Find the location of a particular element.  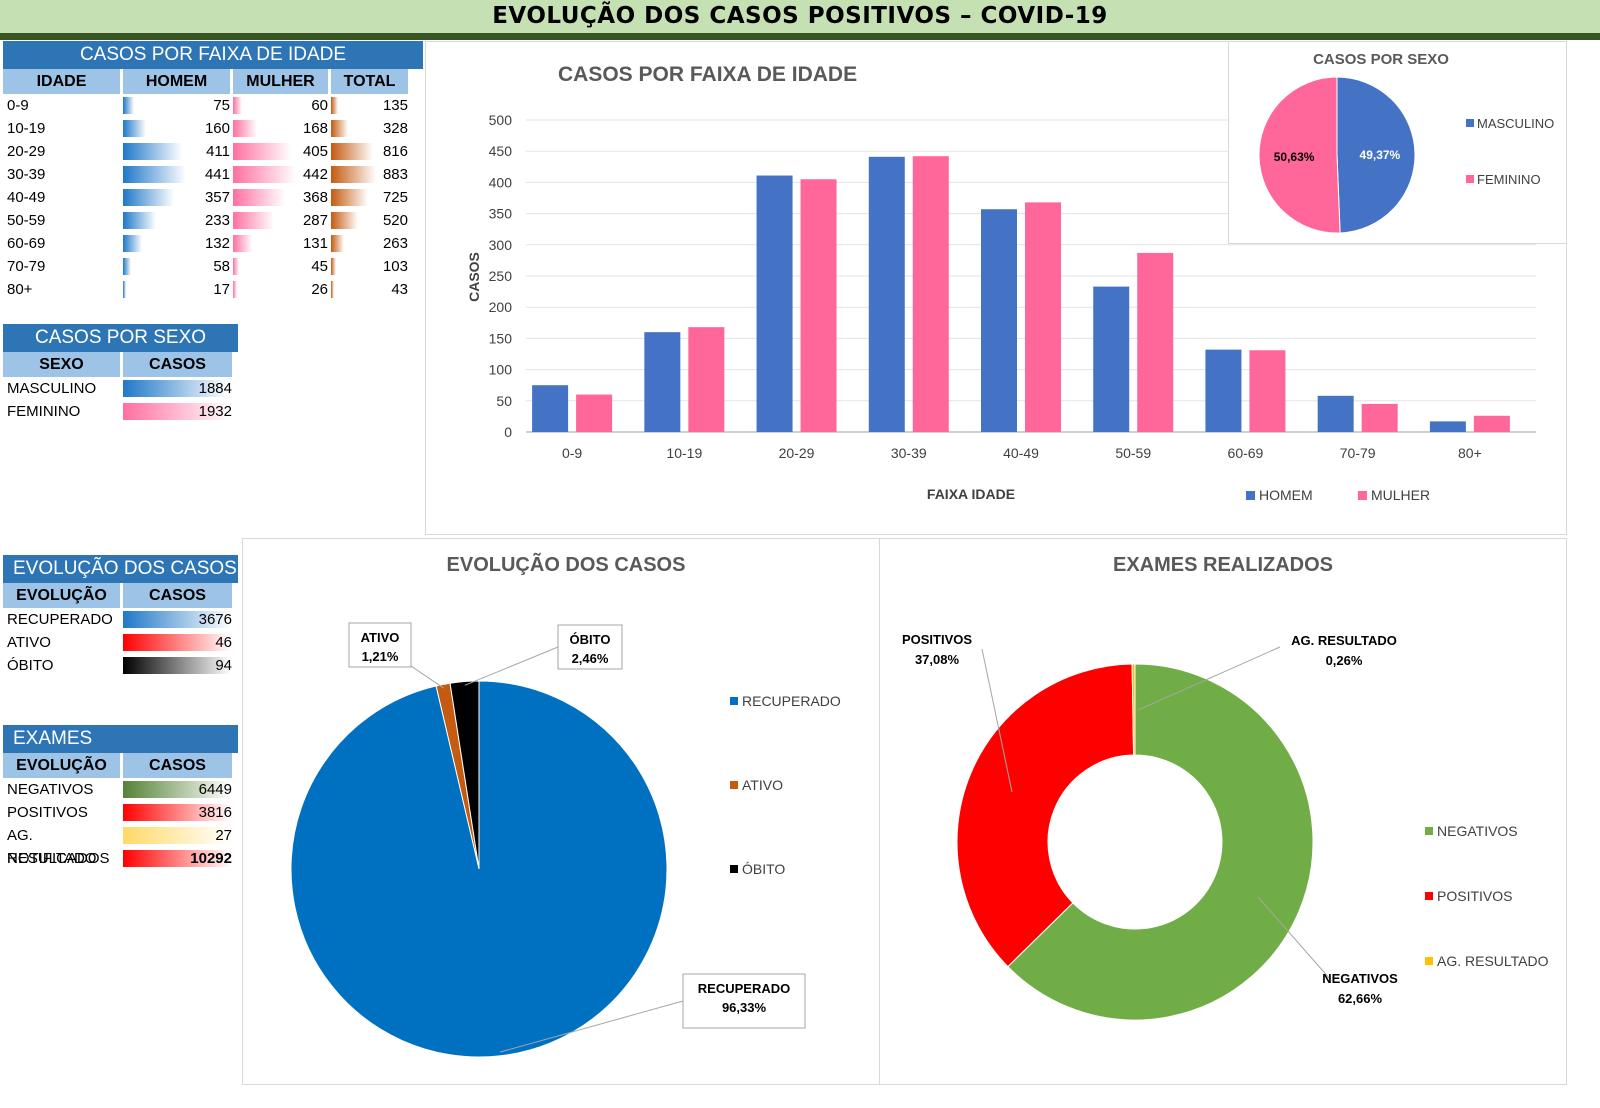

age-table-header-total: TOTAL is located at coordinates (371, 81).